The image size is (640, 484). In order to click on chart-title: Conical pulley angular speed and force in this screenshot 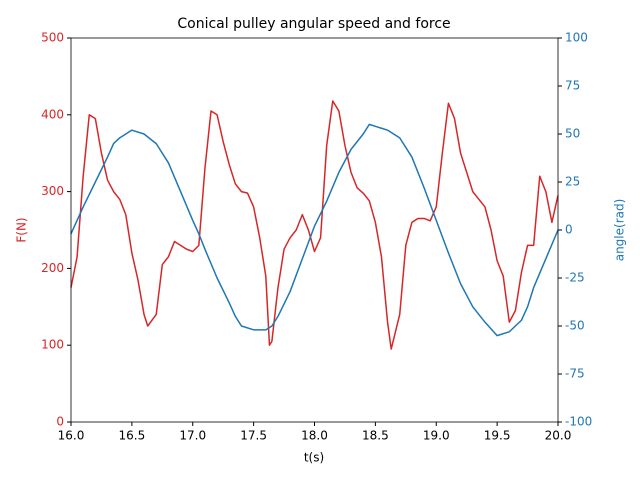, I will do `click(313, 24)`.